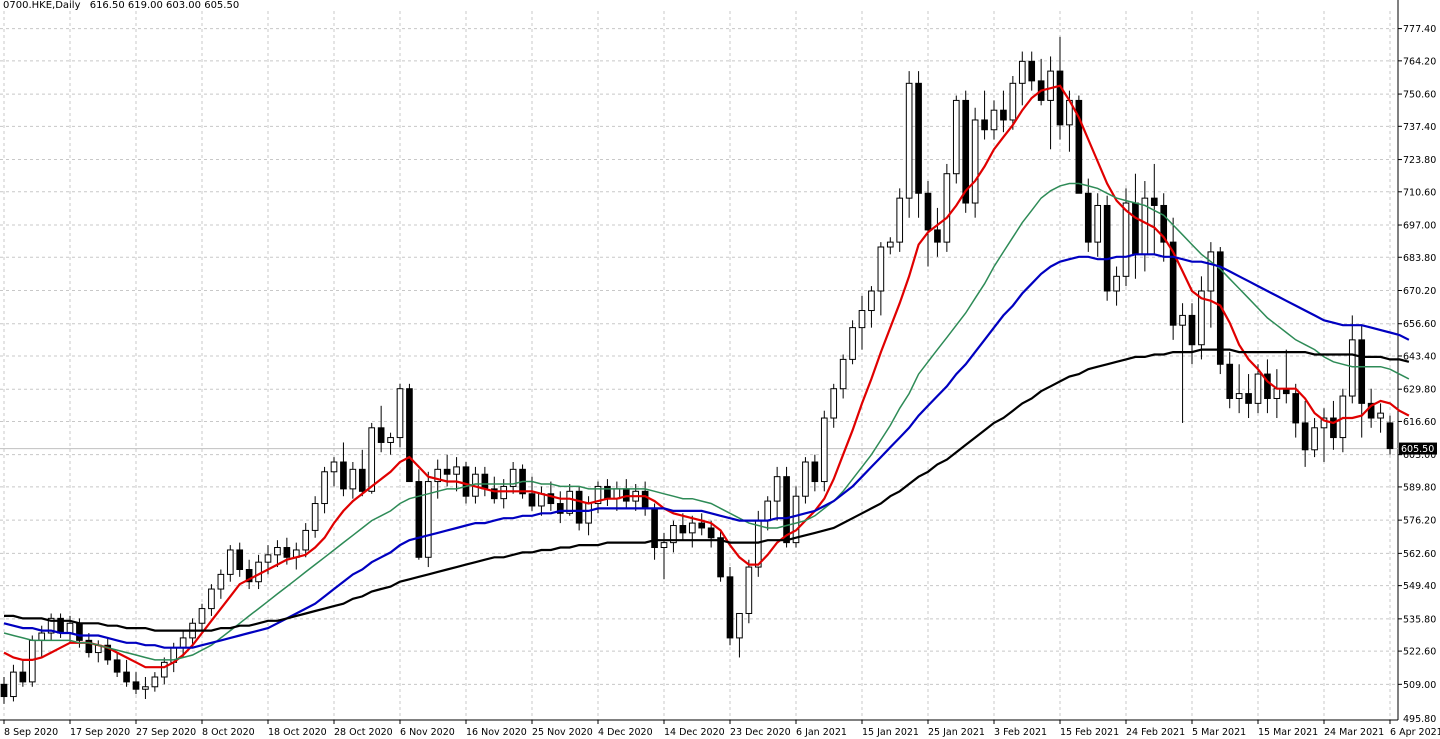 This screenshot has height=739, width=1440. What do you see at coordinates (694, 732) in the screenshot?
I see `x-tick-label: 14 Dec 2020` at bounding box center [694, 732].